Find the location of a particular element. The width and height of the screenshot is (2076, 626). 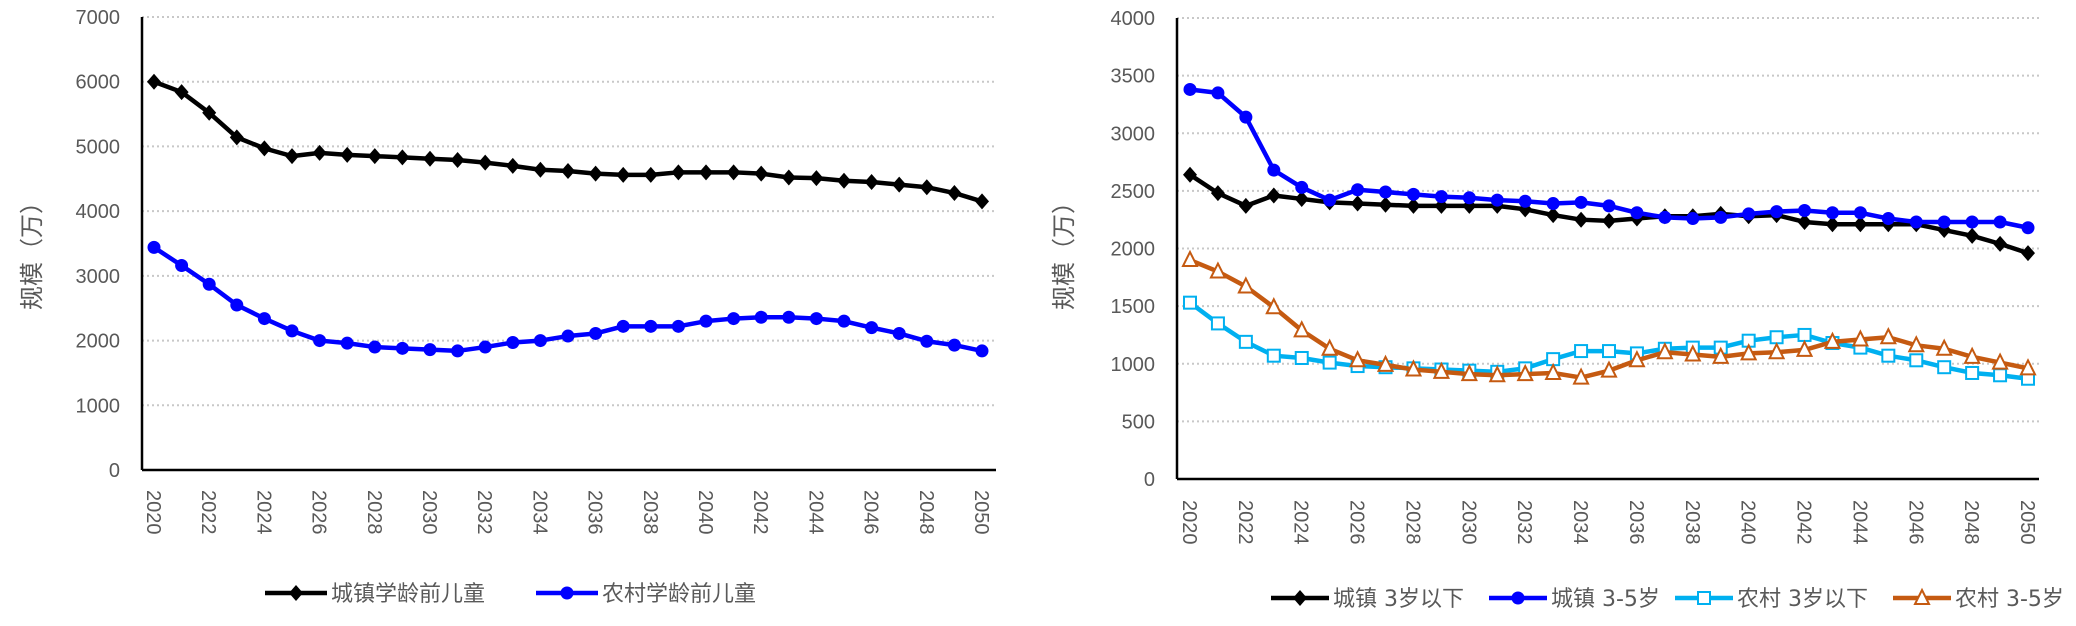

legend-item: 农村学龄前儿童 is located at coordinates (646, 594).